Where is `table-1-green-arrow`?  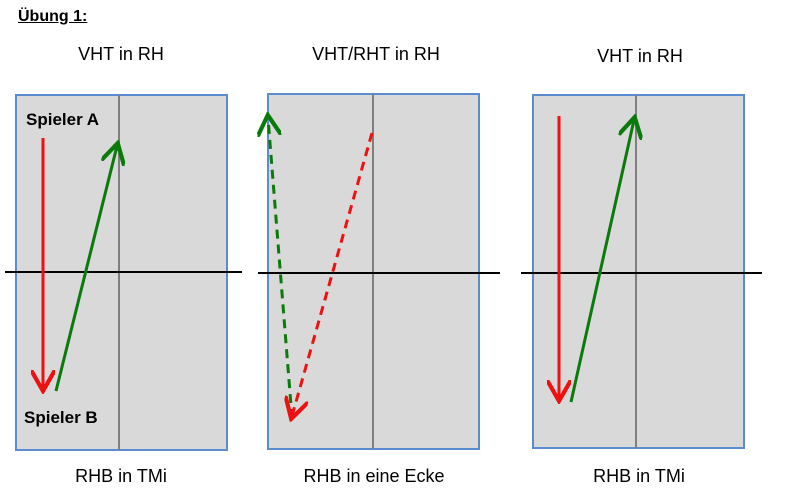
table-1-green-arrow is located at coordinates (85, 269).